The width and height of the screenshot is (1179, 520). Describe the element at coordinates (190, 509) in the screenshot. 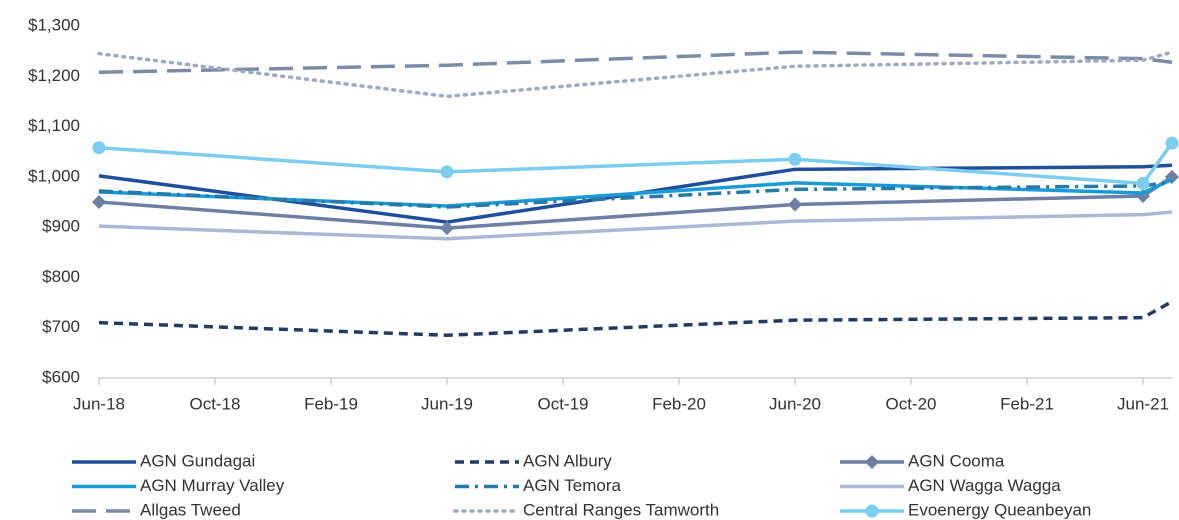

I see `legend-label: Allgas Tweed` at that location.